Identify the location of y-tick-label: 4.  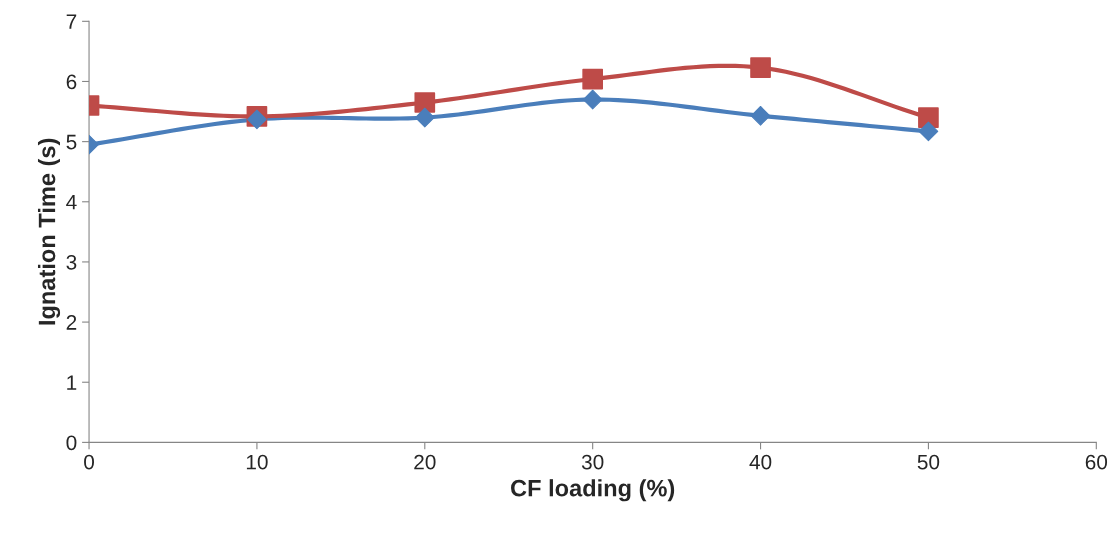
(71, 202).